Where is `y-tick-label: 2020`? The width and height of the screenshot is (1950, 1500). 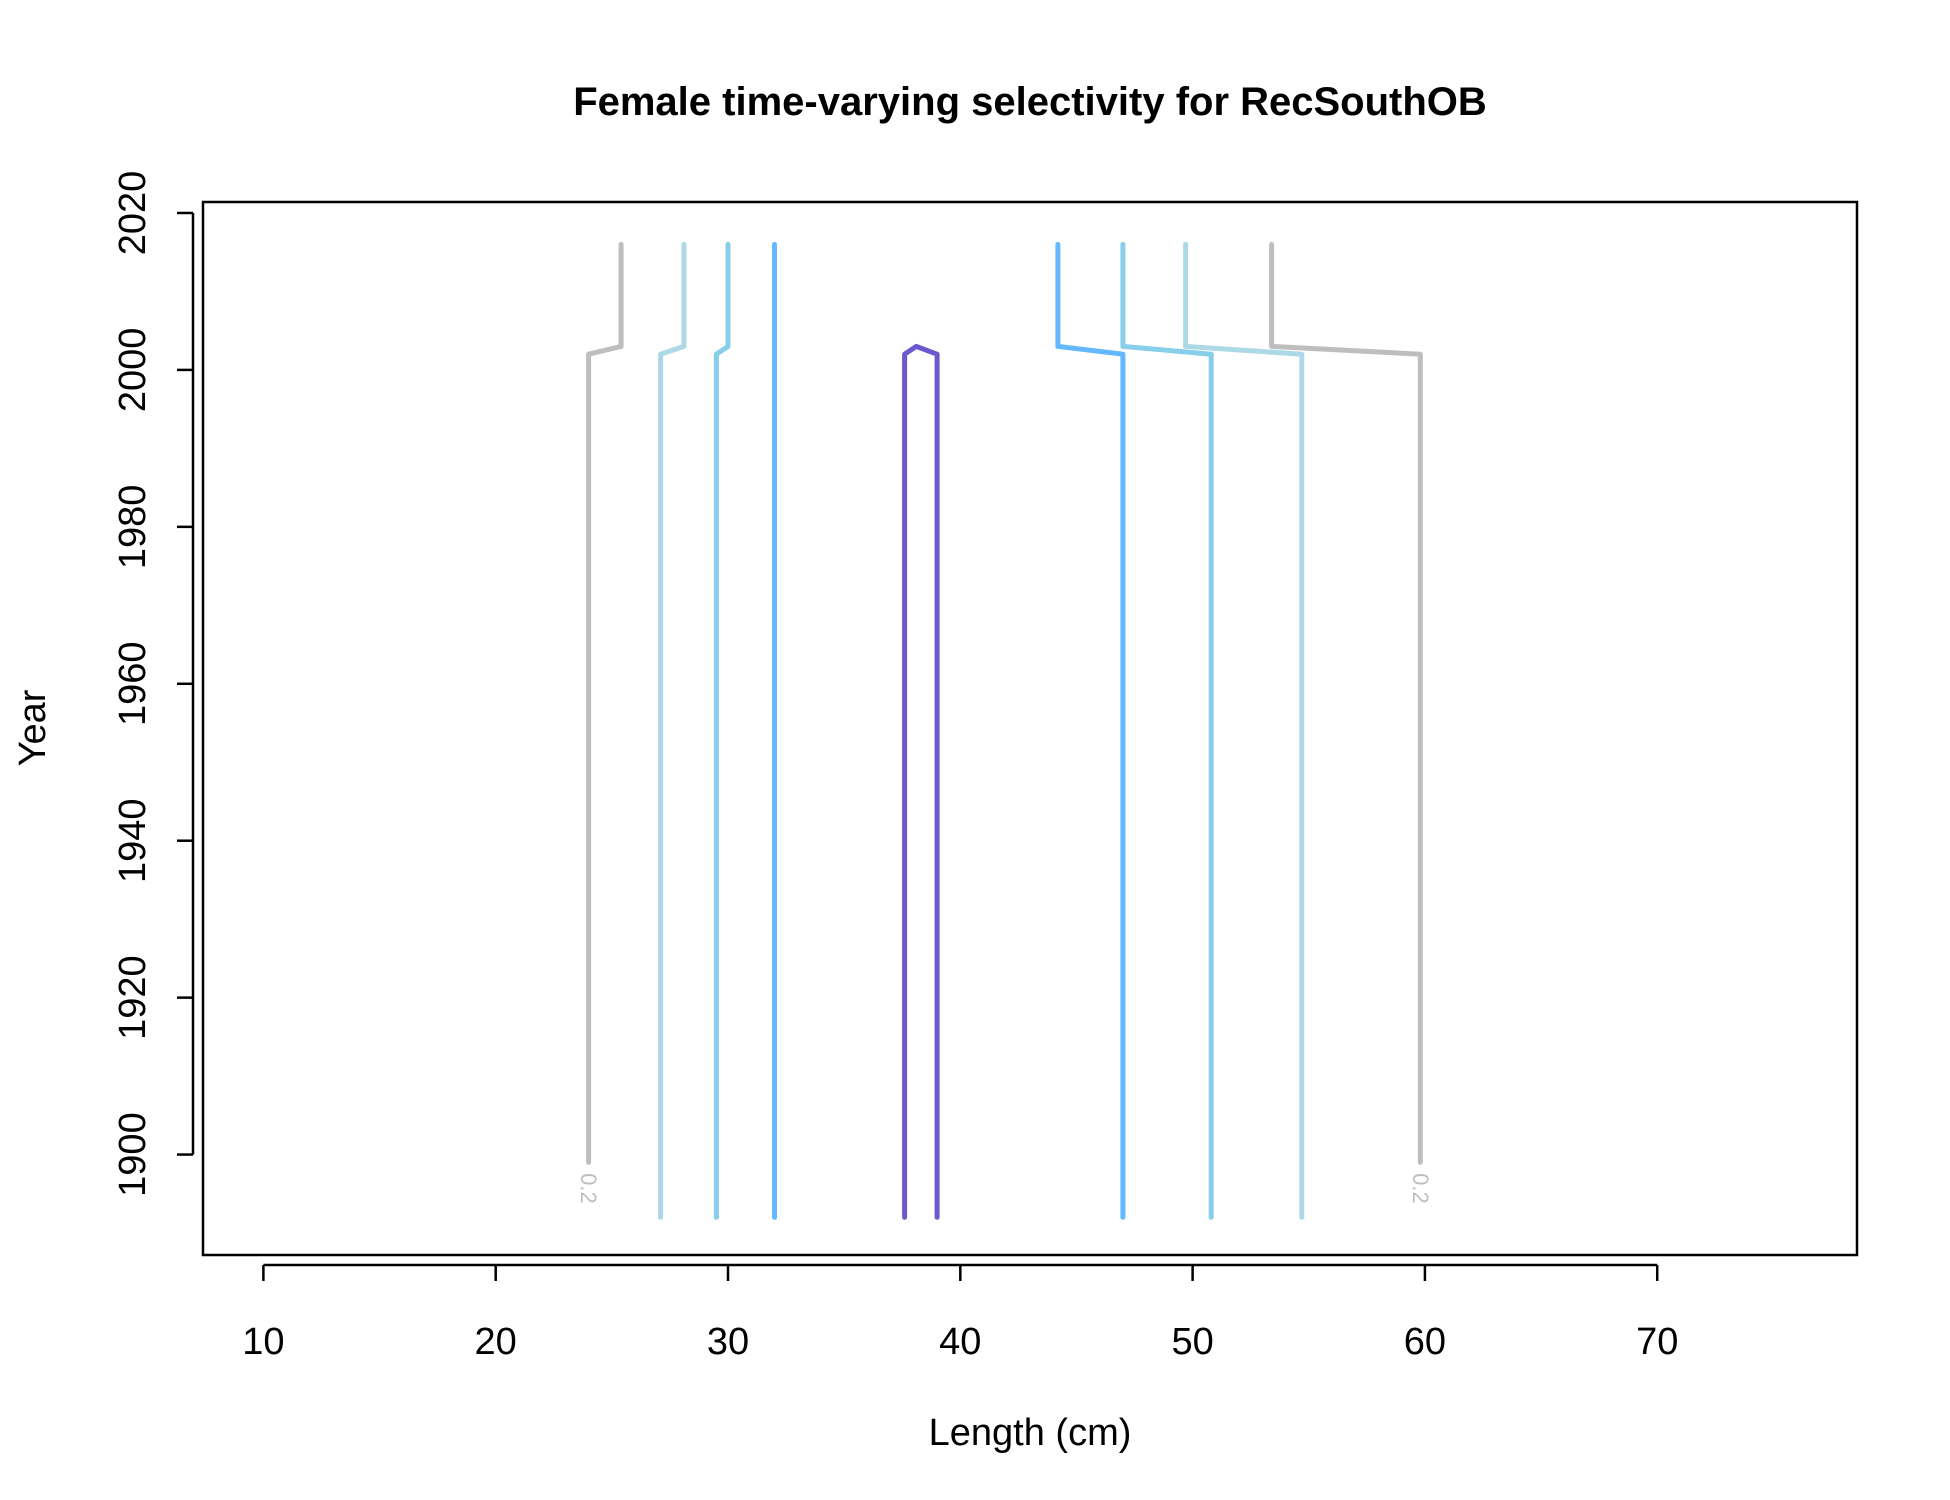 y-tick-label: 2020 is located at coordinates (133, 213).